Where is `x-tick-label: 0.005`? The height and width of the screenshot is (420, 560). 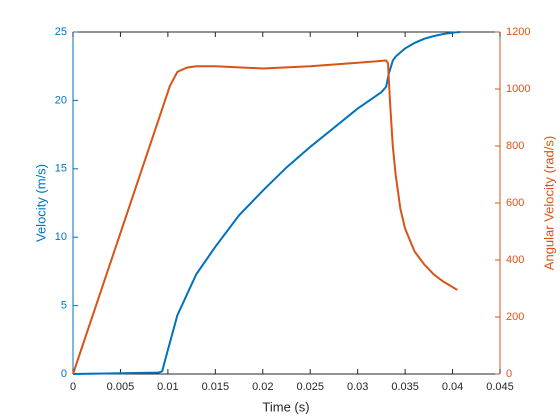 x-tick-label: 0.005 is located at coordinates (121, 387).